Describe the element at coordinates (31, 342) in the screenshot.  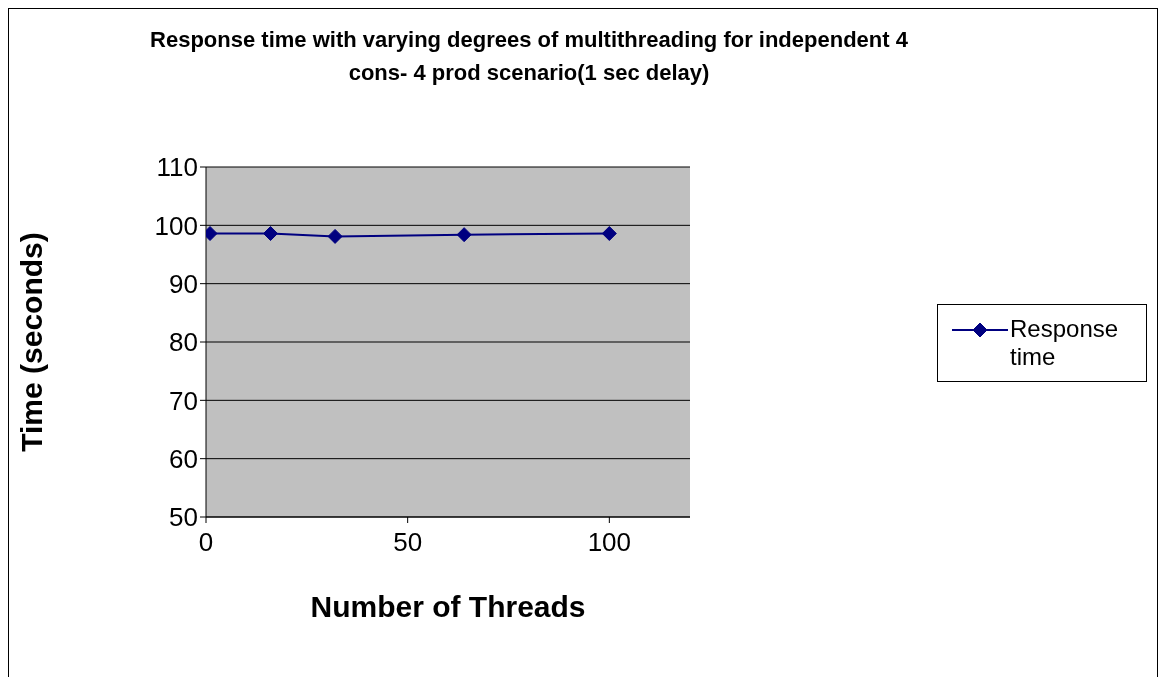
I see `y-axis-title: Time (seconds)` at that location.